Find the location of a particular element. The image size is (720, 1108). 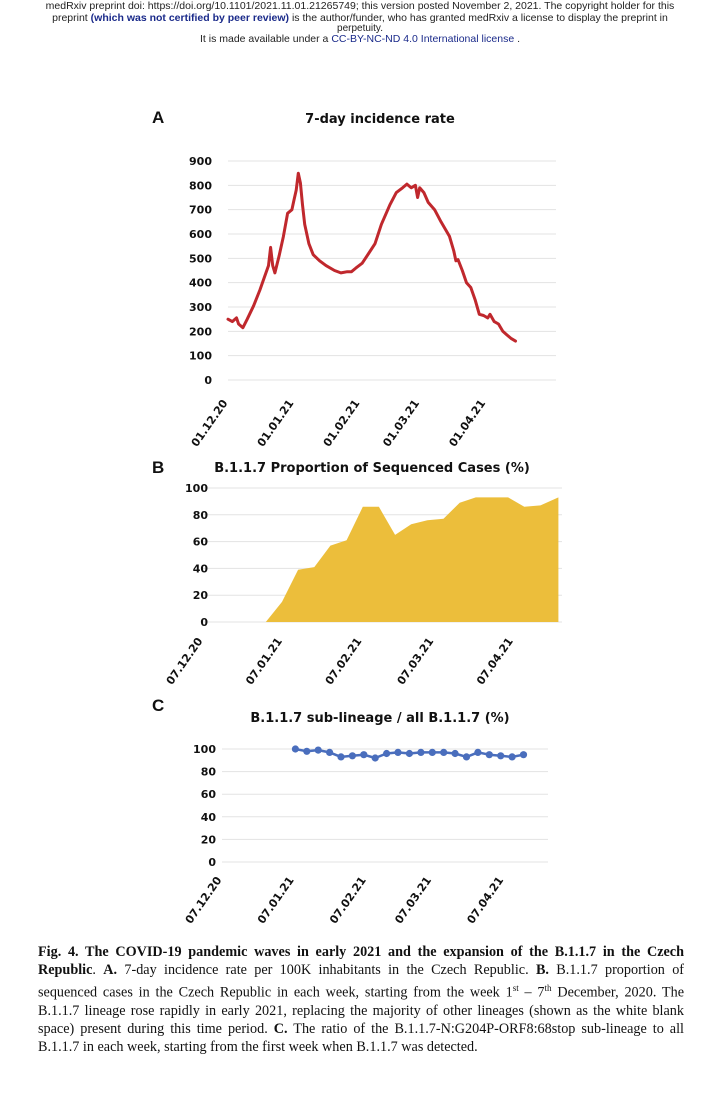

y-tick-label: 700 is located at coordinates (200, 210).